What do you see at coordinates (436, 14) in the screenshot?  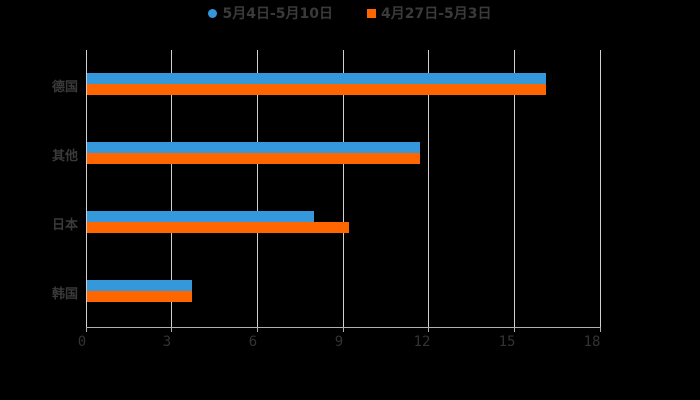 I see `legend-label: 4月27日-5月3日` at bounding box center [436, 14].